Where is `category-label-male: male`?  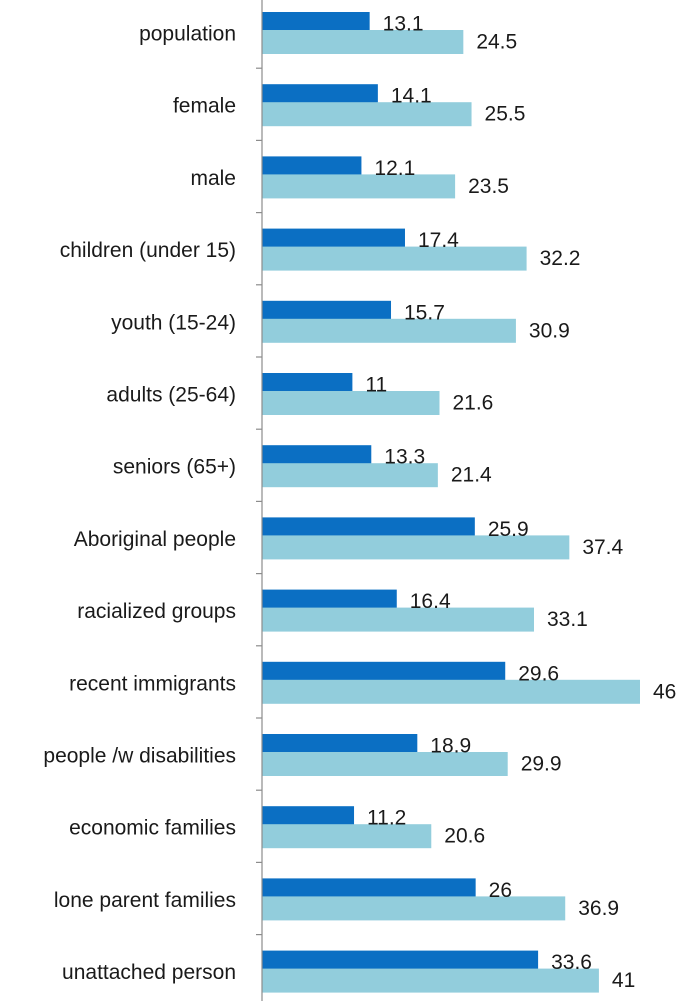 category-label-male: male is located at coordinates (213, 178).